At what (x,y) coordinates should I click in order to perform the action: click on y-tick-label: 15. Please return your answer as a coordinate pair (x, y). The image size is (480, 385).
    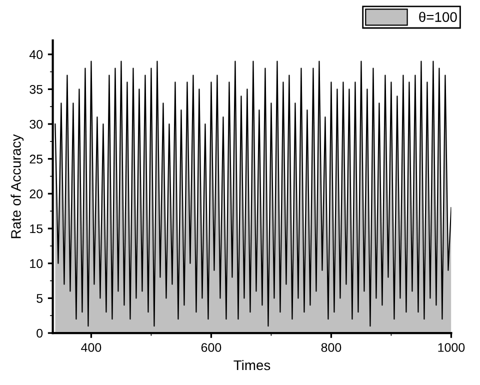
    Looking at the image, I should click on (36, 229).